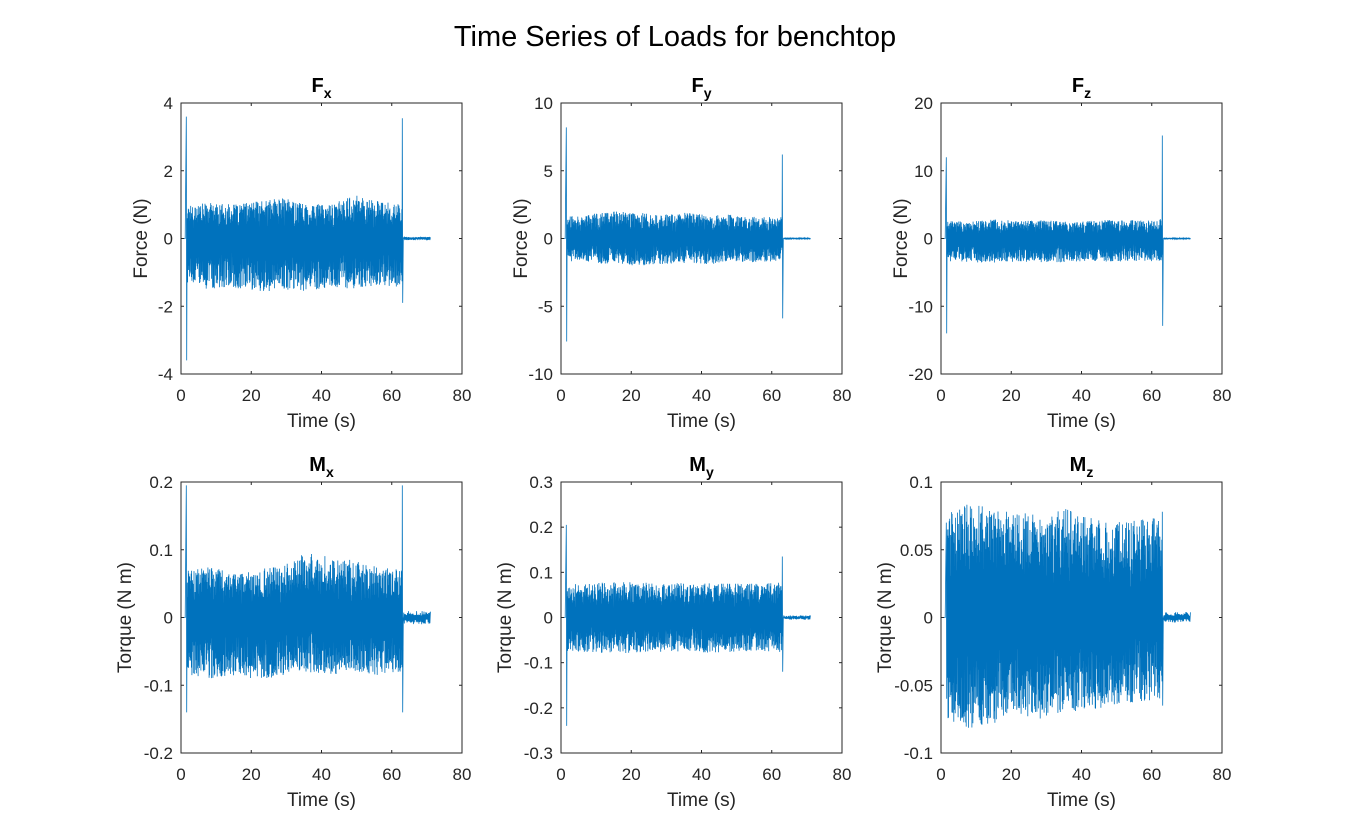 The width and height of the screenshot is (1350, 840). I want to click on figure-title: Time Series of Loads for benchtop, so click(675, 37).